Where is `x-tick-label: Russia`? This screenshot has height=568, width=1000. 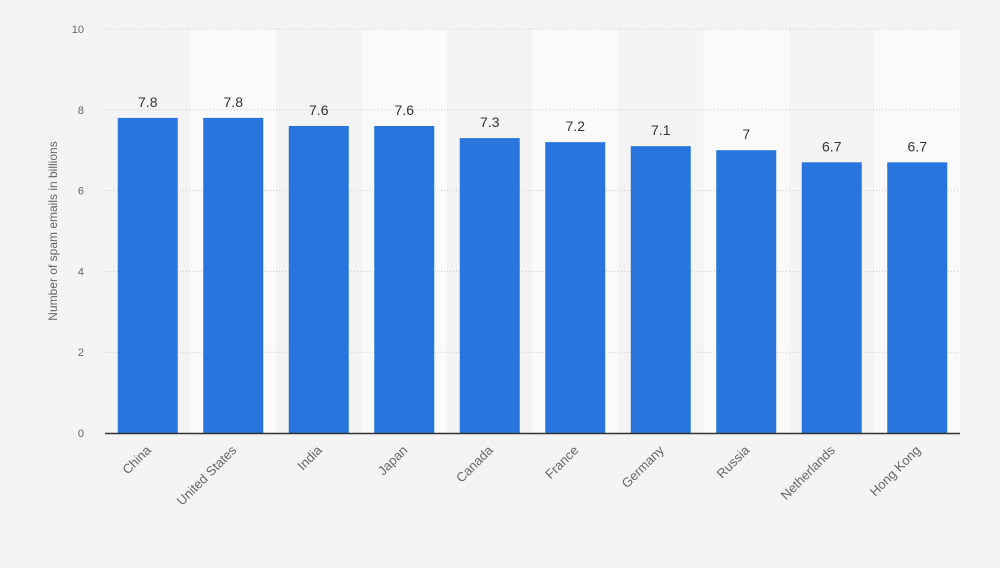
x-tick-label: Russia is located at coordinates (733, 461).